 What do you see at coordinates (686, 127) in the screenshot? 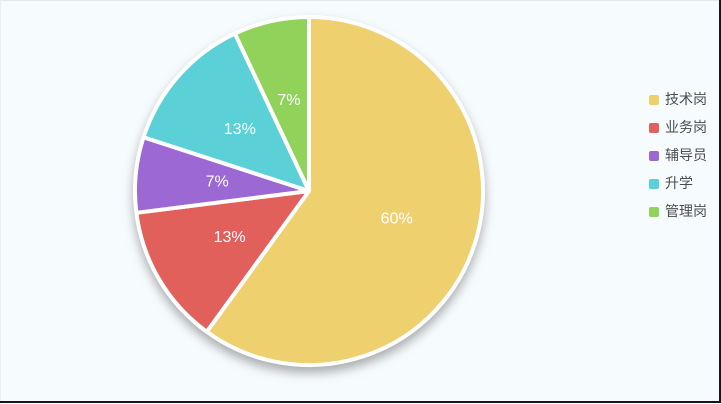
I see `legend-item-label: 业务岗` at bounding box center [686, 127].